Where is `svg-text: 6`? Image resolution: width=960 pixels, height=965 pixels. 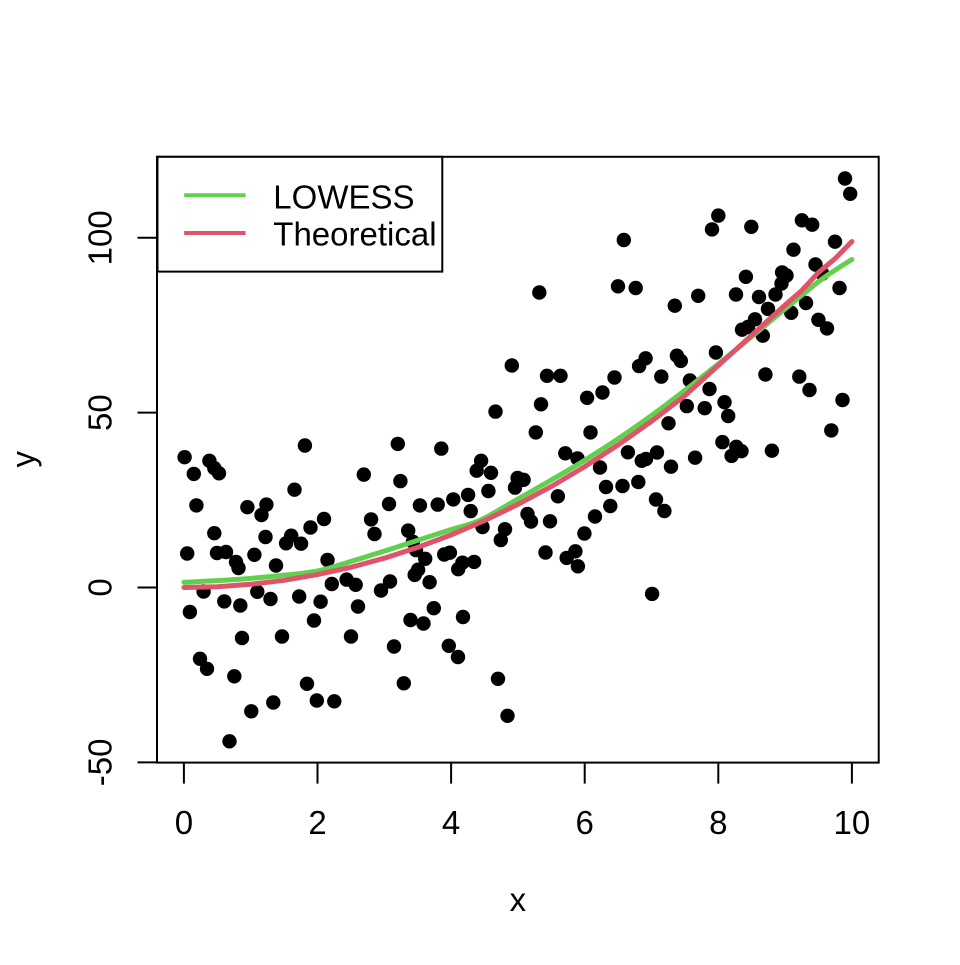
svg-text: 6 is located at coordinates (585, 822).